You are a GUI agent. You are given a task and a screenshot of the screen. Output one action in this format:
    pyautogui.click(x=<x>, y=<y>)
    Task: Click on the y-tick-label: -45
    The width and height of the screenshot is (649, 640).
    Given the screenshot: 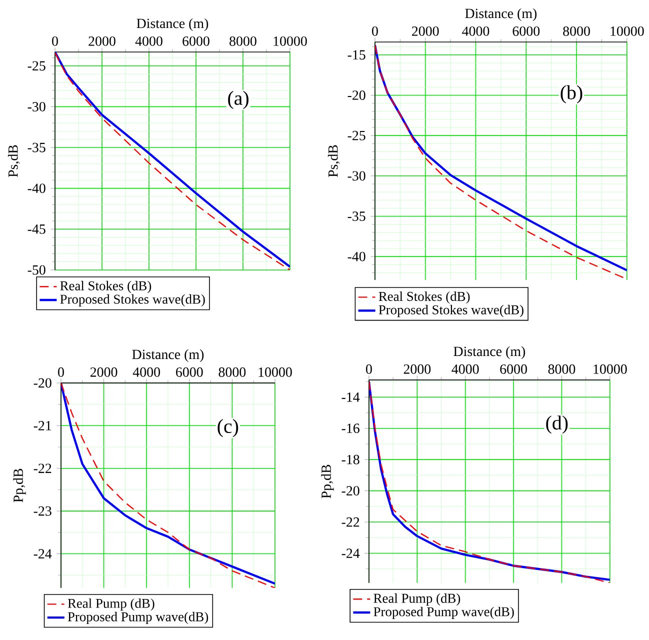 What is the action you would take?
    pyautogui.click(x=37, y=229)
    